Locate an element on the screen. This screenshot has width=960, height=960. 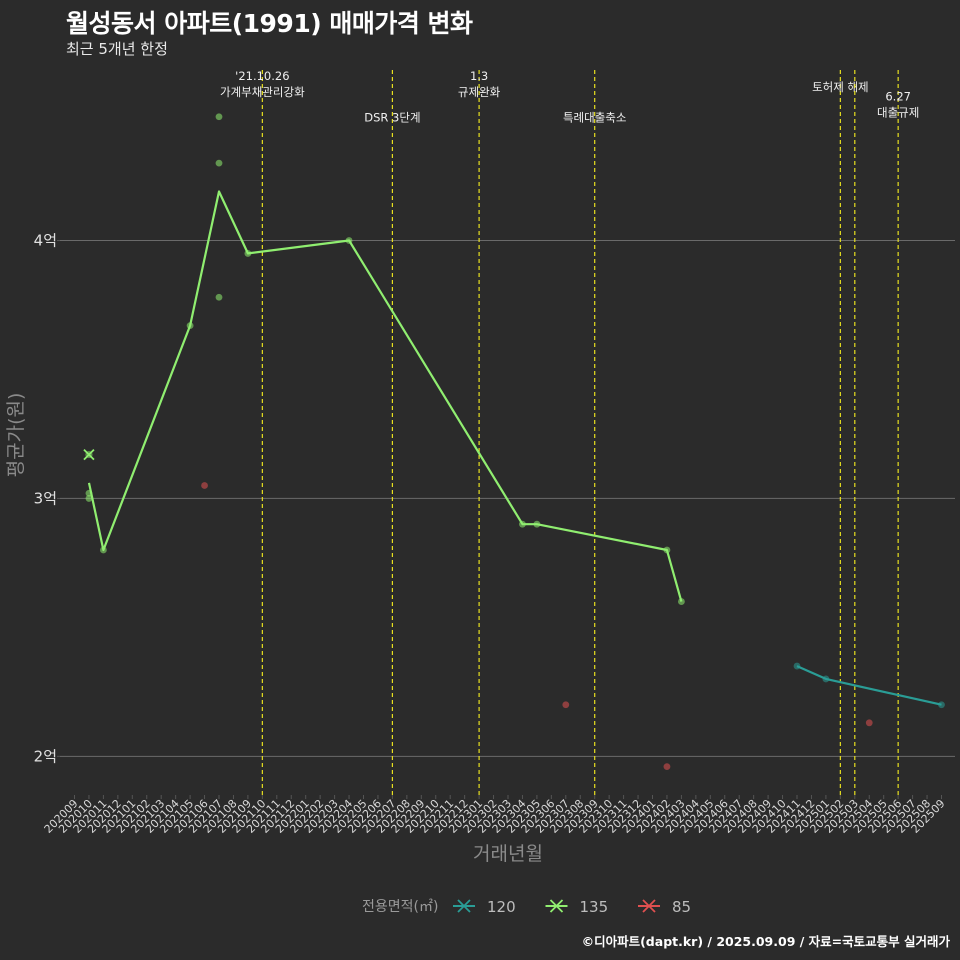
y-tick-label: 3억 is located at coordinates (45, 498).